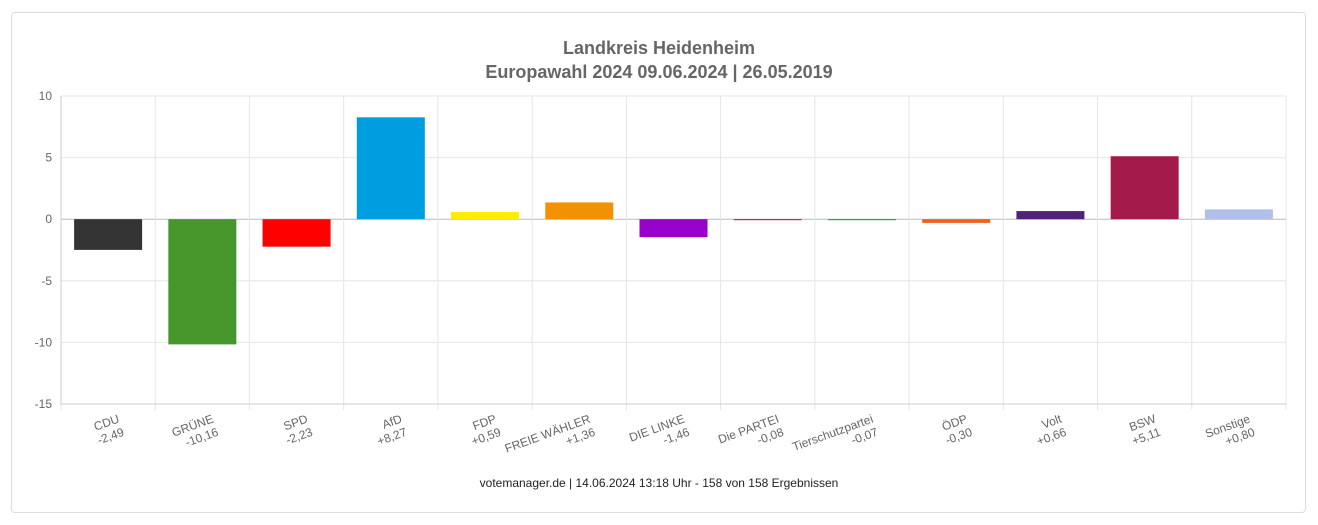  Describe the element at coordinates (195, 432) in the screenshot. I see `x-tick-label: GRÜNE-10,16` at that location.